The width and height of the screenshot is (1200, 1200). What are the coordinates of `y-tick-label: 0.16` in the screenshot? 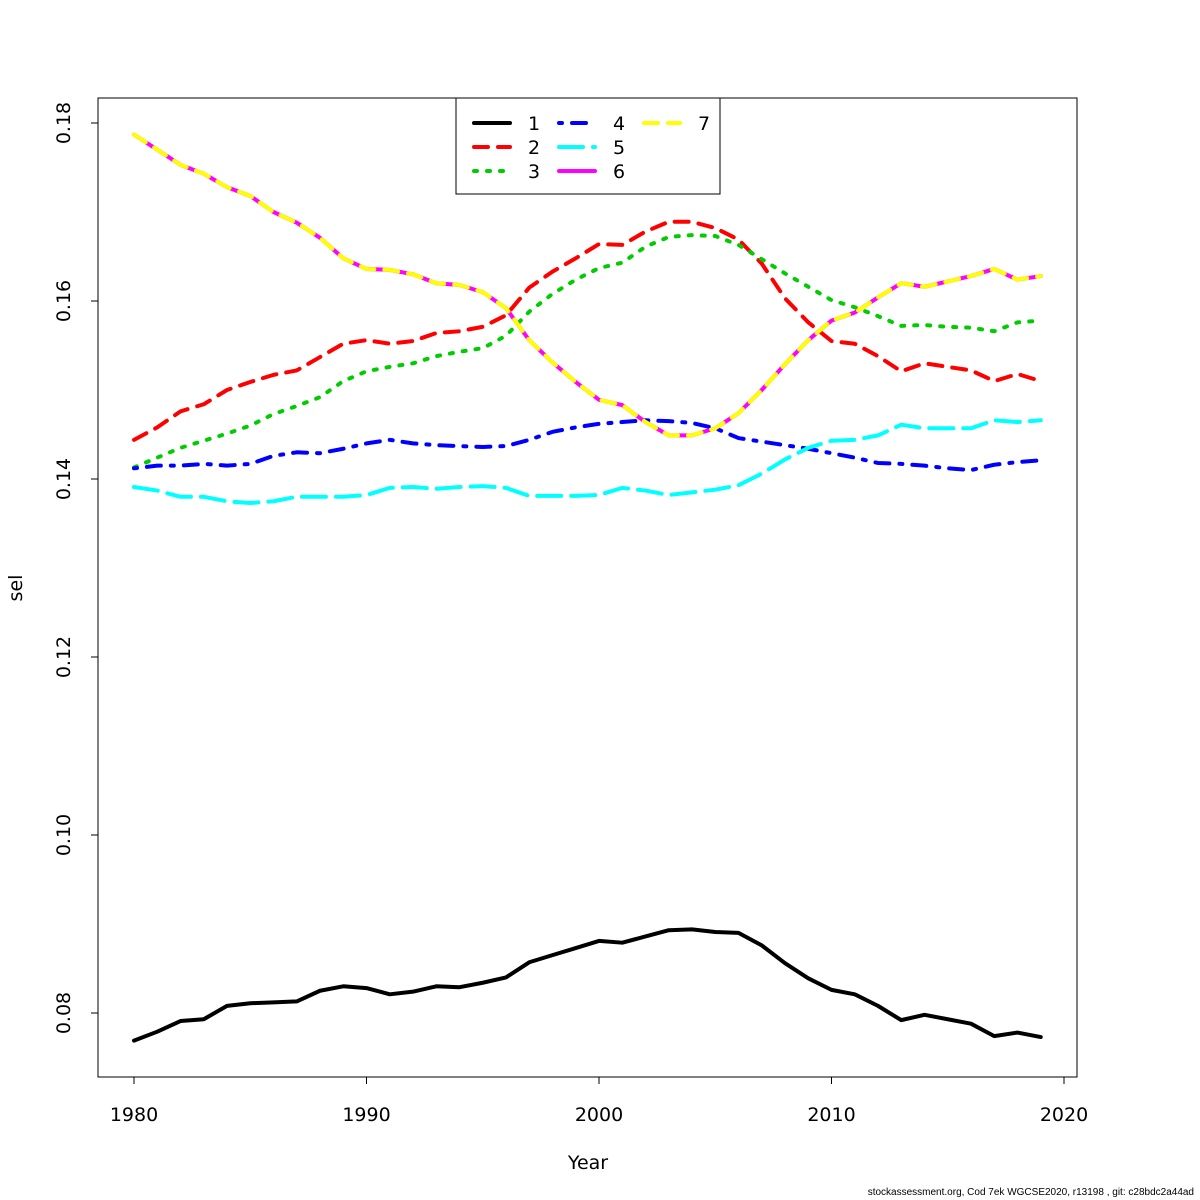 It's located at (64, 301).